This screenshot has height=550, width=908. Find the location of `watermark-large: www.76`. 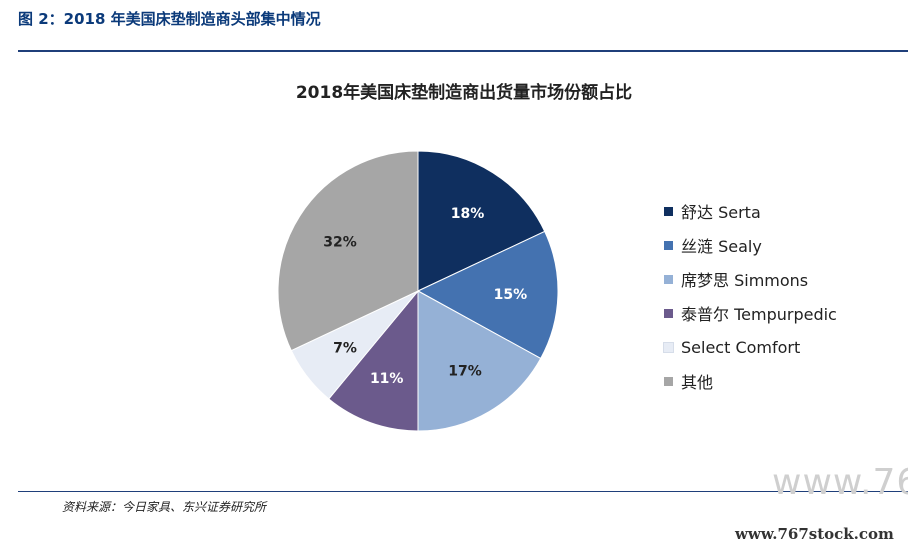

watermark-large: www.76 is located at coordinates (840, 482).